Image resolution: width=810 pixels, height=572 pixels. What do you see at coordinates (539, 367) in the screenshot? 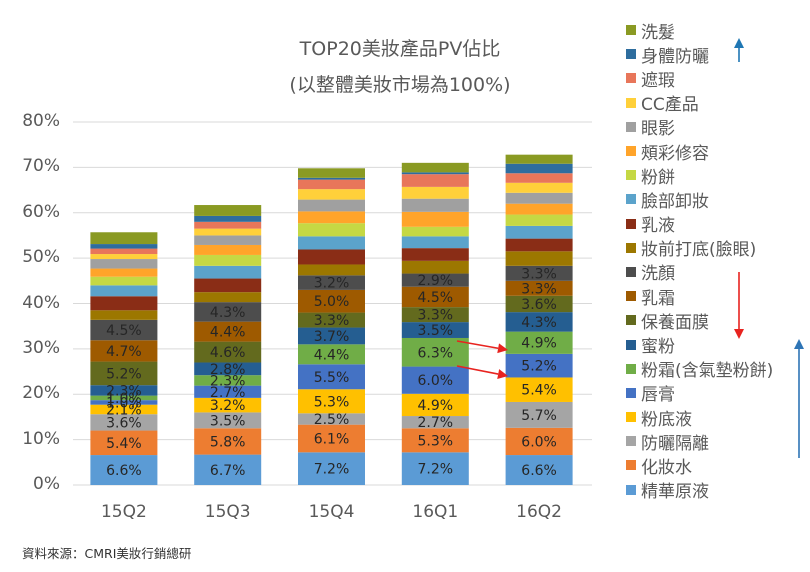
I see `data-label: 5.2%` at bounding box center [539, 367].